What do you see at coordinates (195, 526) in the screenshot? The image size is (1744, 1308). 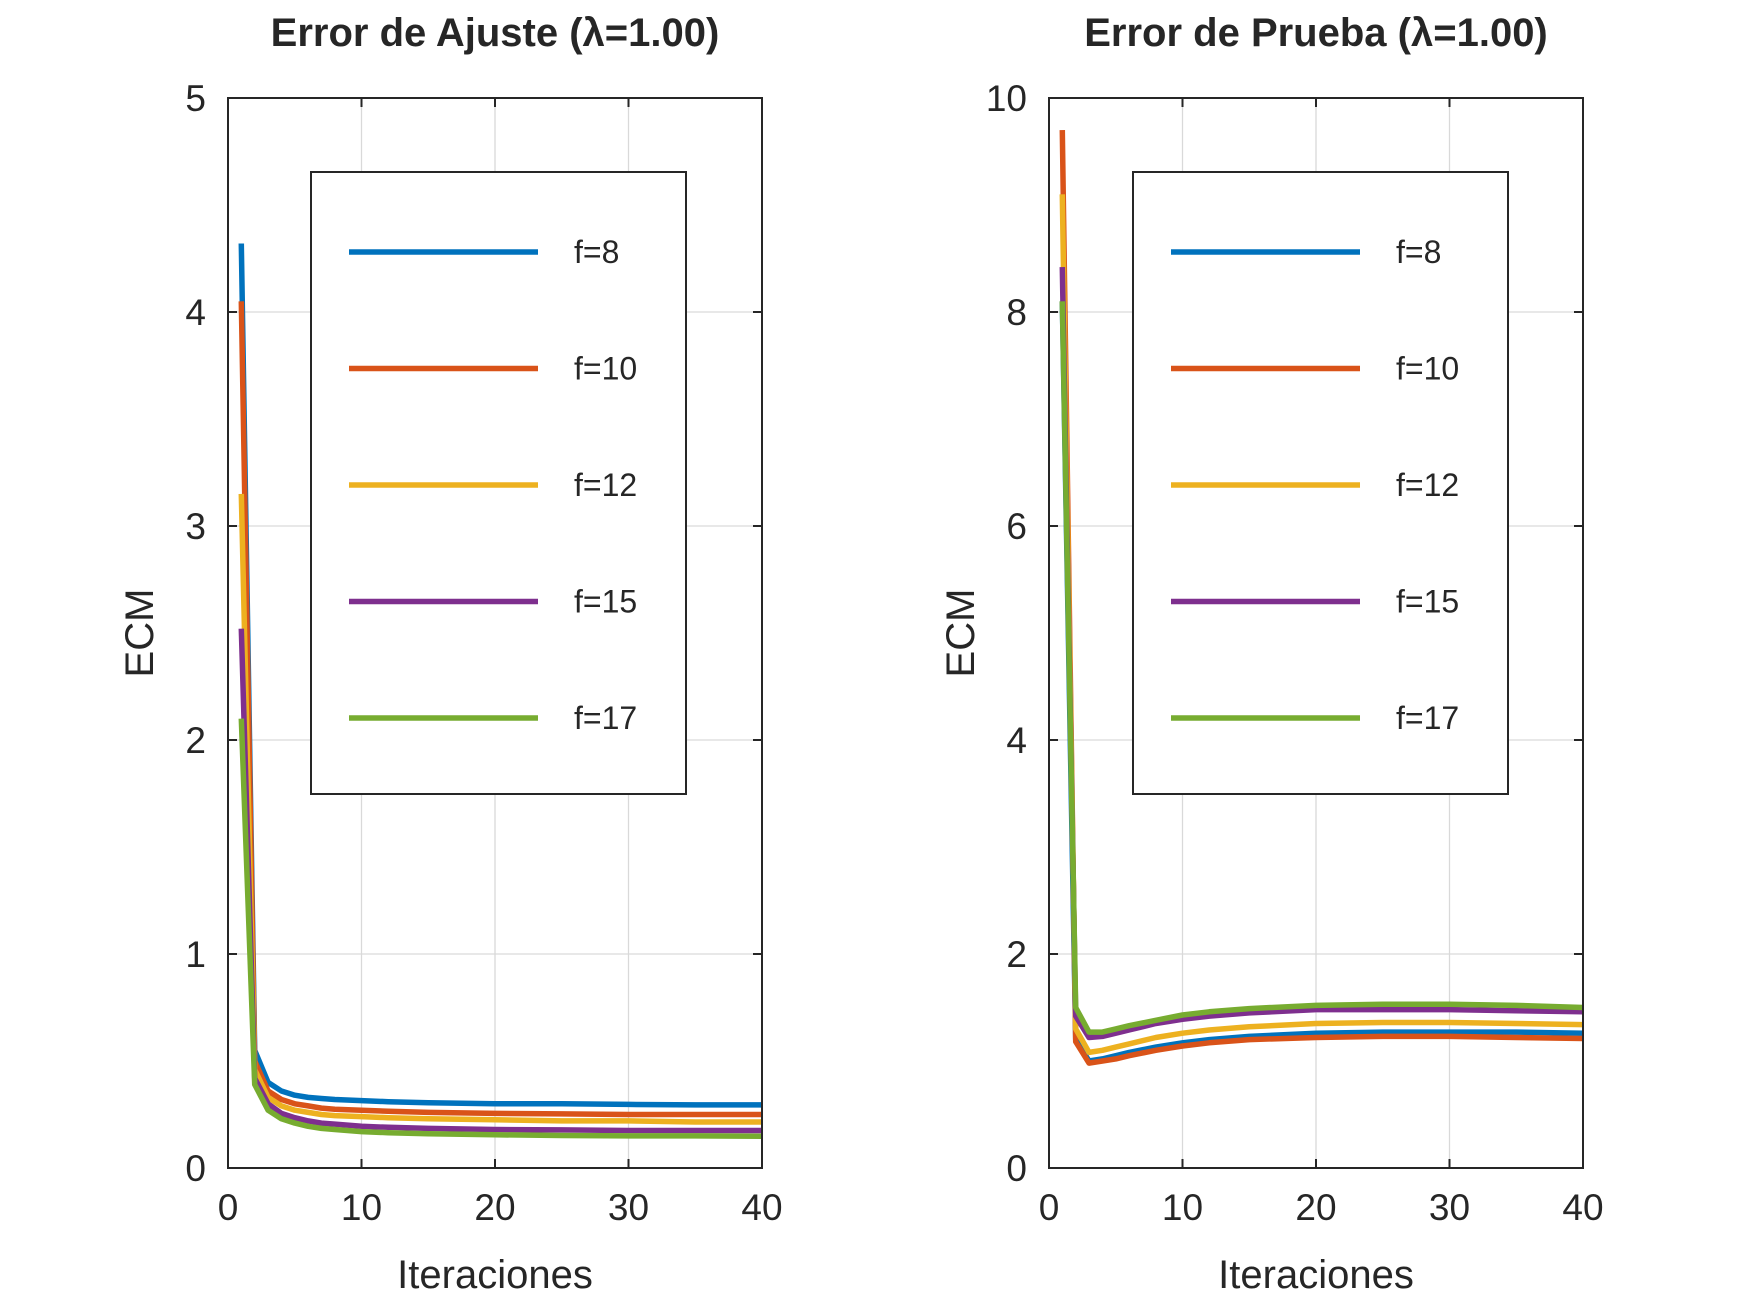 I see `y-tick-label: 3` at bounding box center [195, 526].